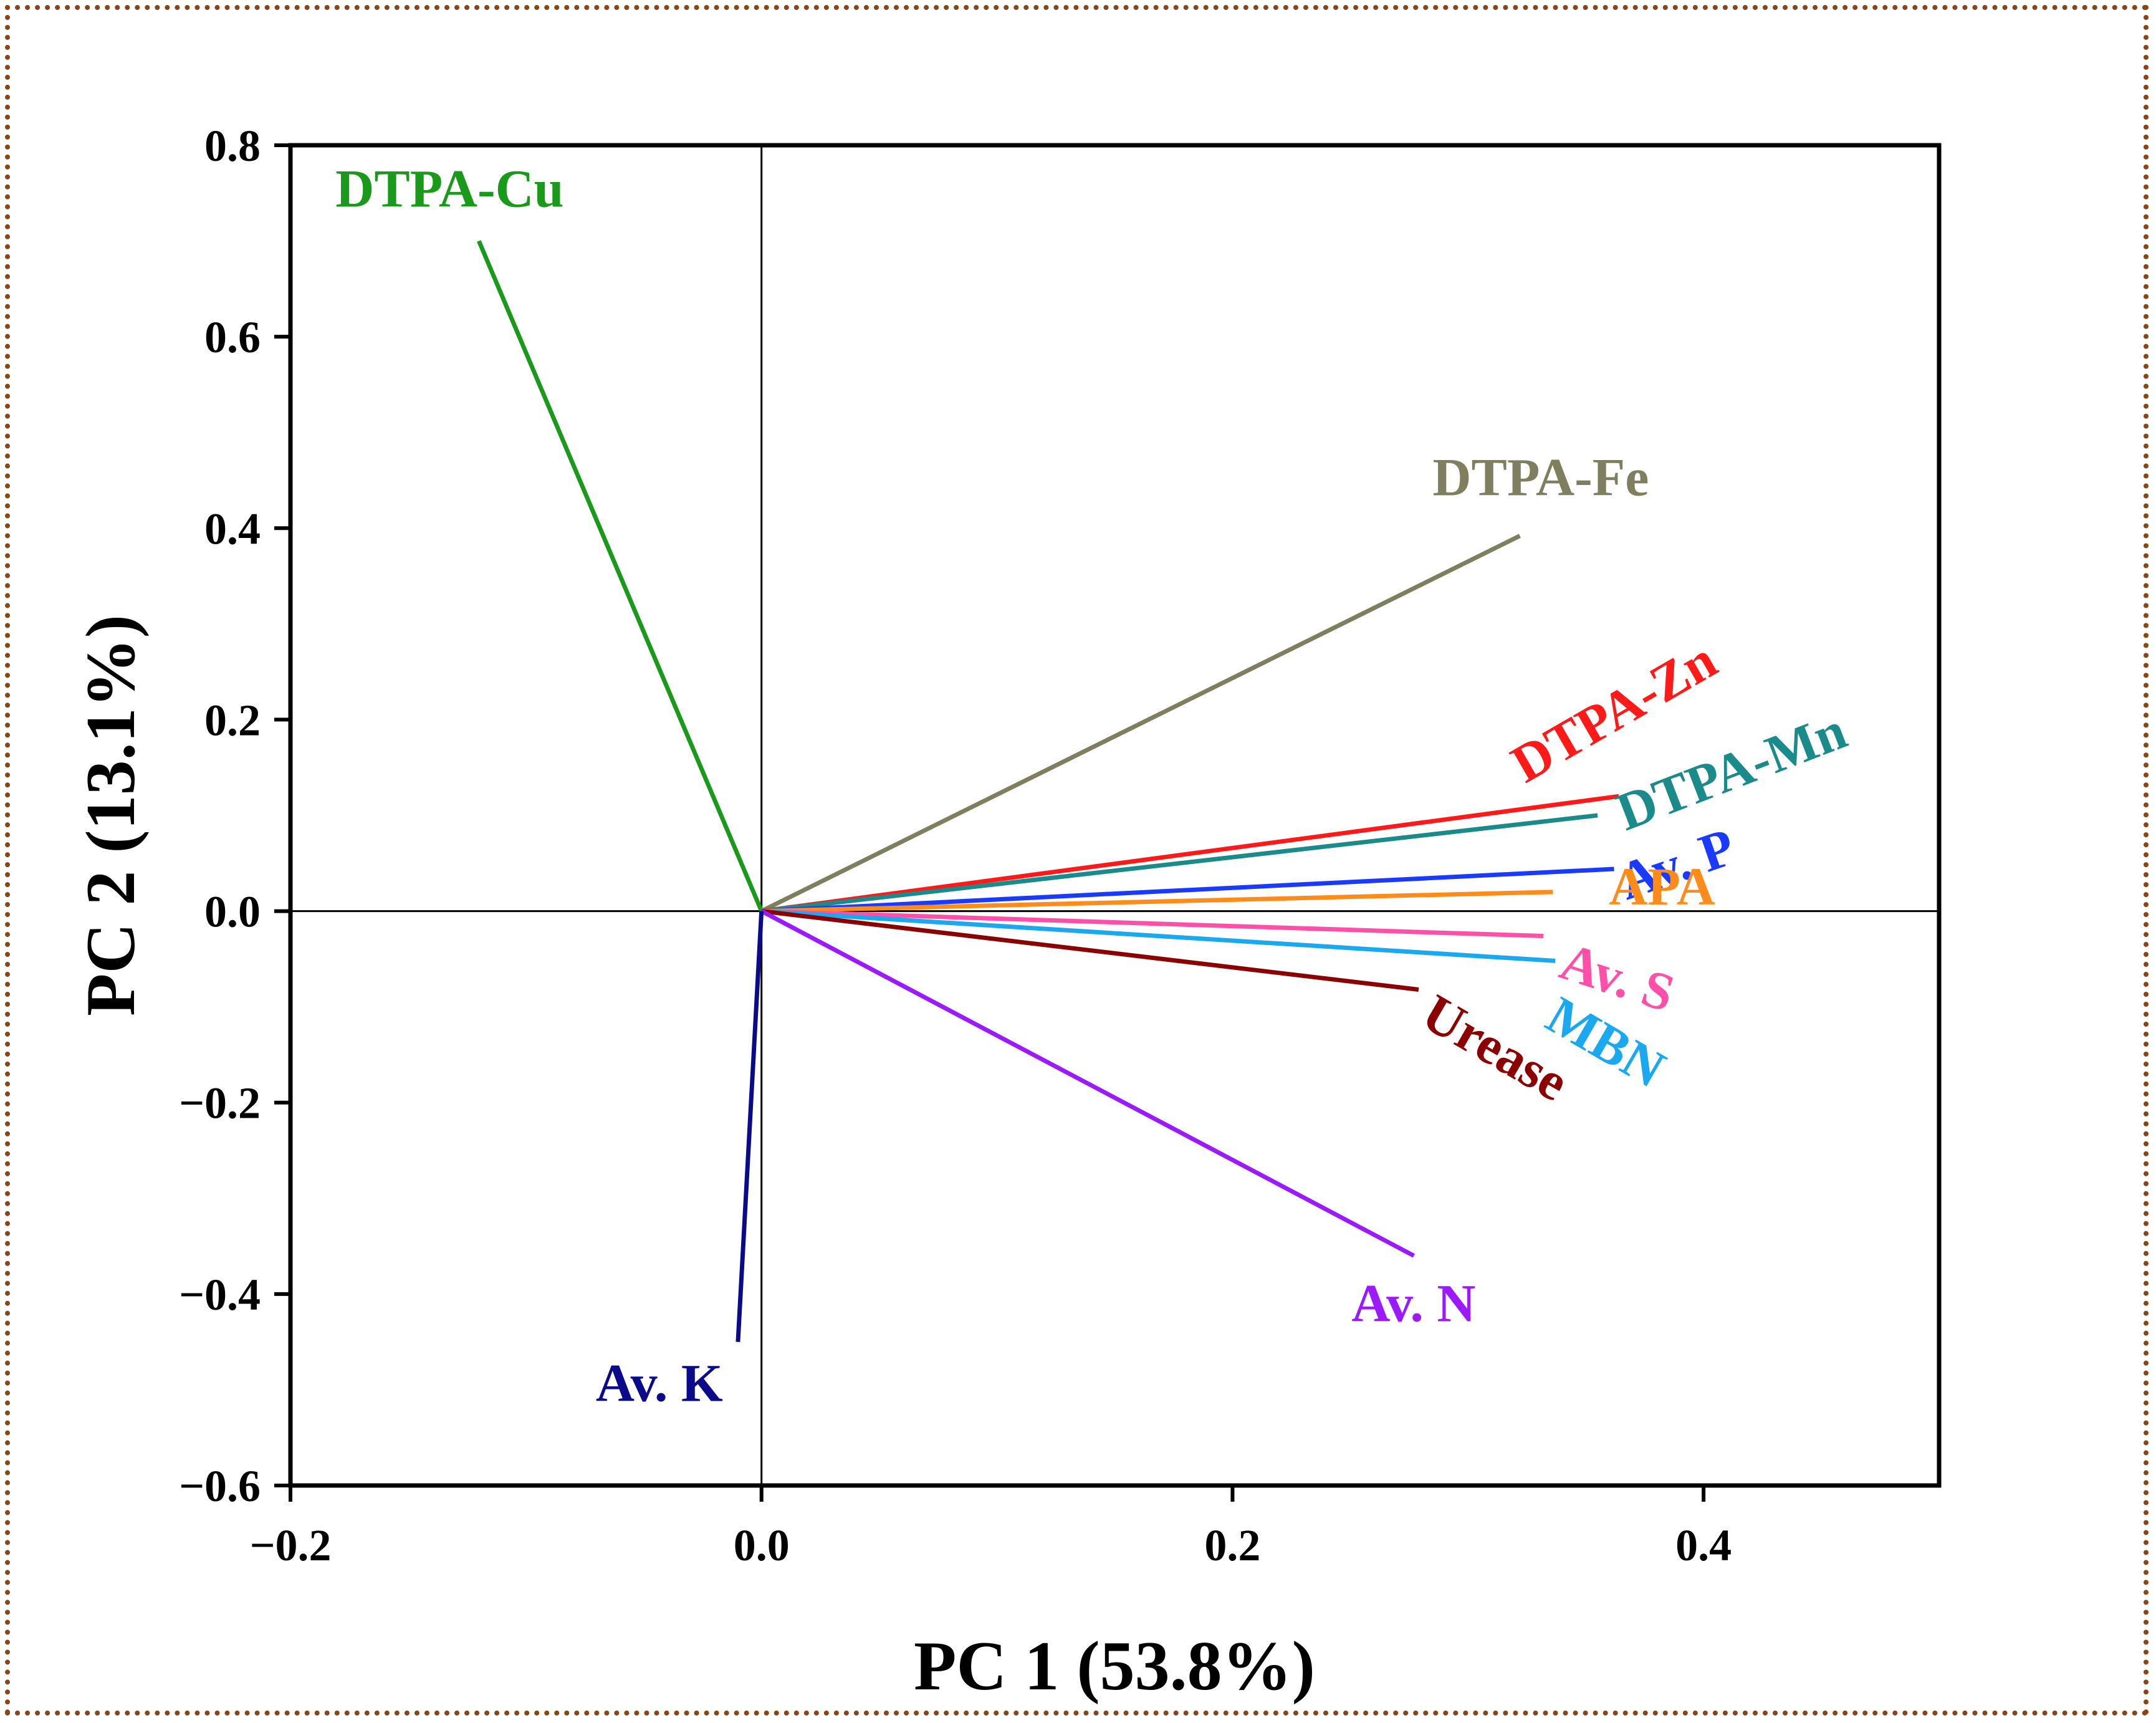 The image size is (2156, 1723). I want to click on label-dtpa-cu: DTPA-Cu, so click(449, 189).